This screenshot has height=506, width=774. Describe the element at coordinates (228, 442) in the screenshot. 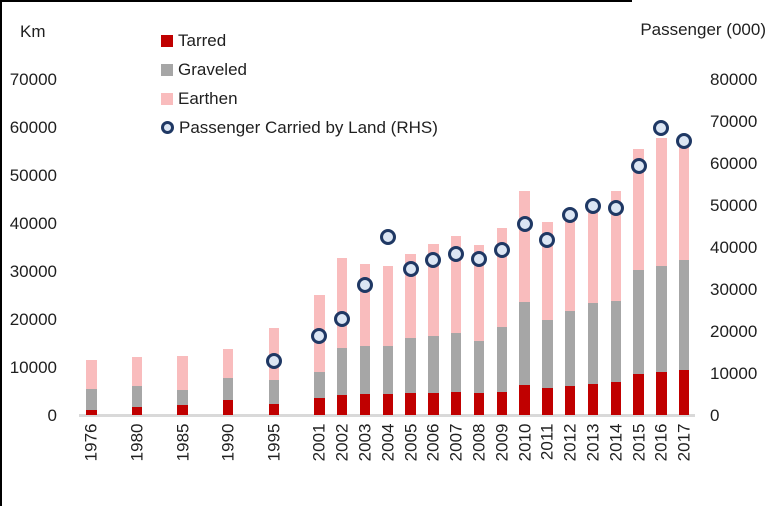

I see `x-axis-year-label: 1990` at that location.